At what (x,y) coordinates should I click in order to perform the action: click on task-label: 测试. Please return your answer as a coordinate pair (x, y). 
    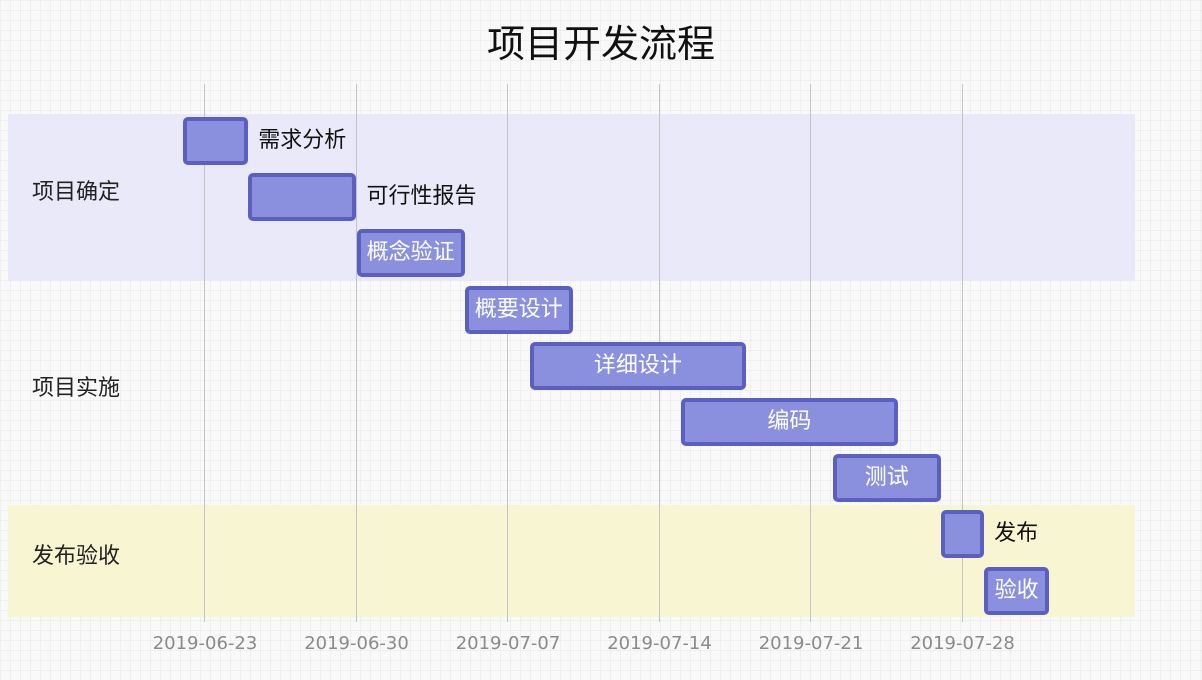
    Looking at the image, I should click on (886, 478).